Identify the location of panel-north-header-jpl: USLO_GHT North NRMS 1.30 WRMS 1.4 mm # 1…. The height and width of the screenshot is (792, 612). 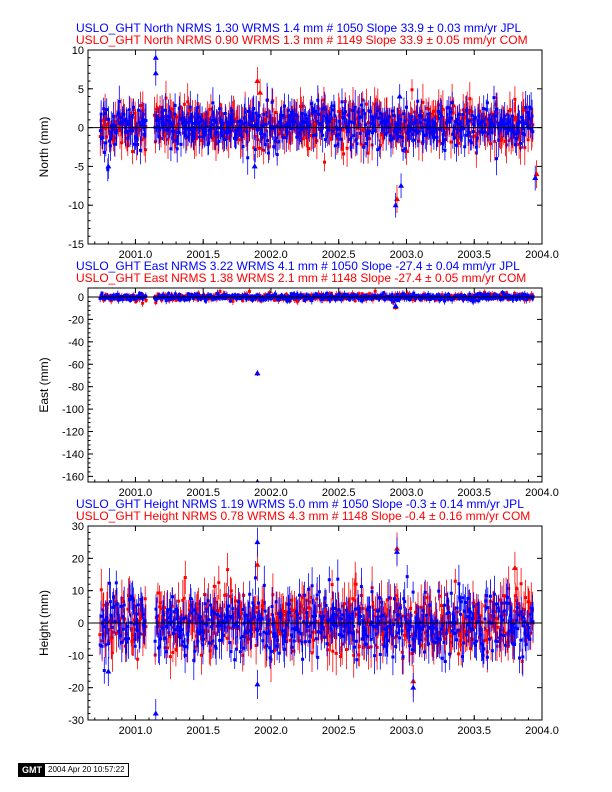
(299, 28).